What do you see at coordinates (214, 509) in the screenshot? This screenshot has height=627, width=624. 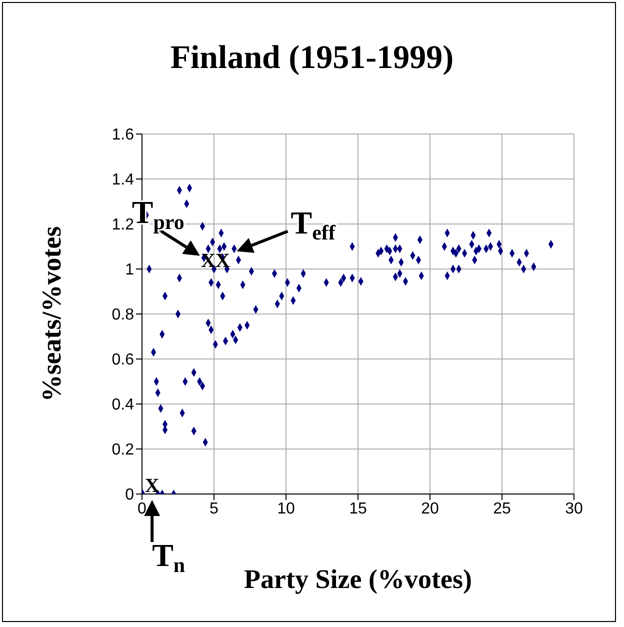 I see `x-tick-label: 5` at bounding box center [214, 509].